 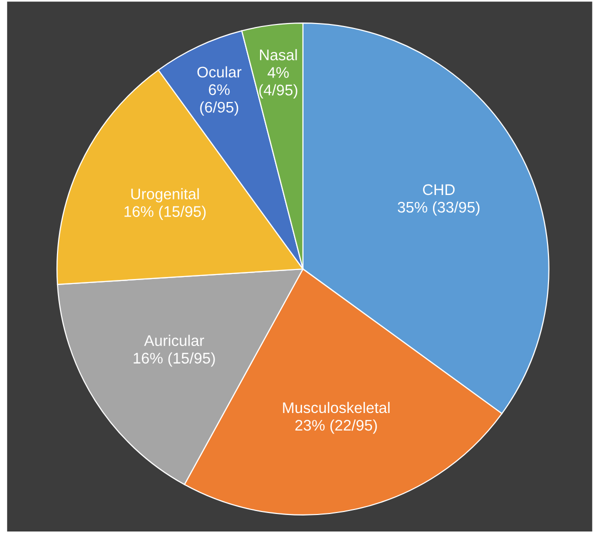 I want to click on slice-label: Nasal, so click(x=278, y=54).